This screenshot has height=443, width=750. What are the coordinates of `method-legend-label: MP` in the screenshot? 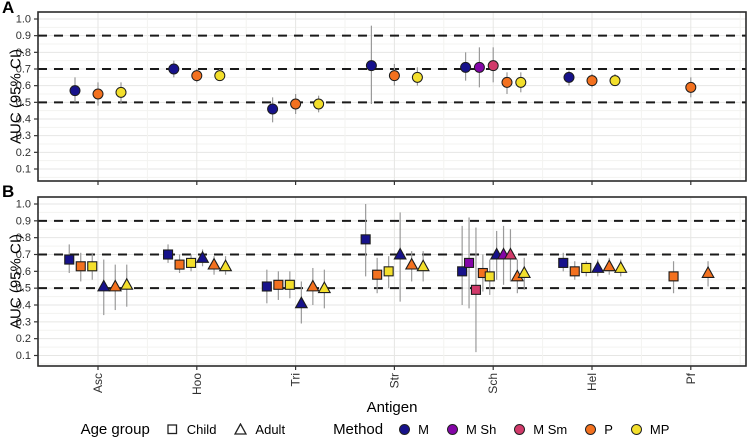 It's located at (659, 429).